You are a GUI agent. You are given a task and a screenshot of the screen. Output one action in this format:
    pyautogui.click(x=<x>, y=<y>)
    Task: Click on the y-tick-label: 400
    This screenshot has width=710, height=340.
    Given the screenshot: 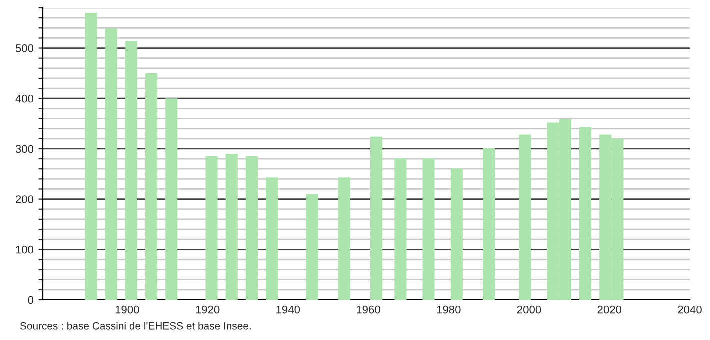 What is the action you would take?
    pyautogui.click(x=25, y=98)
    